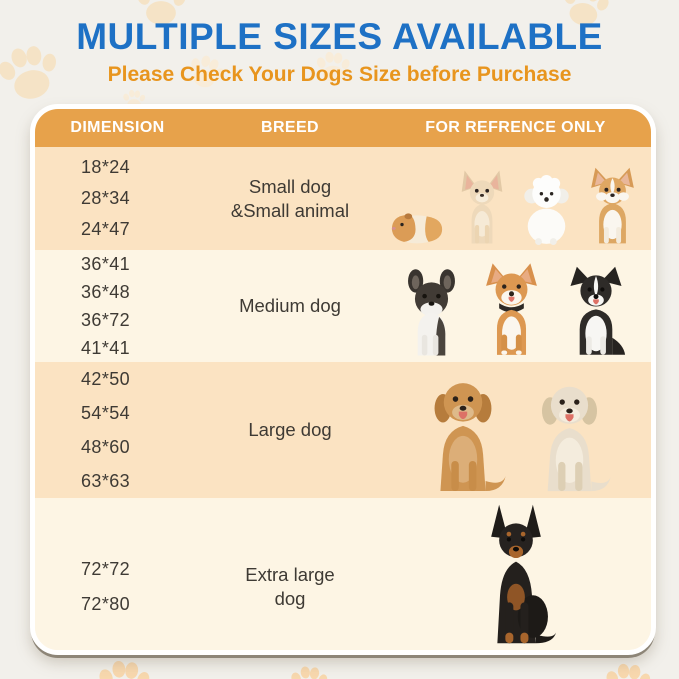  I want to click on breed-label: Medium dog, so click(290, 305).